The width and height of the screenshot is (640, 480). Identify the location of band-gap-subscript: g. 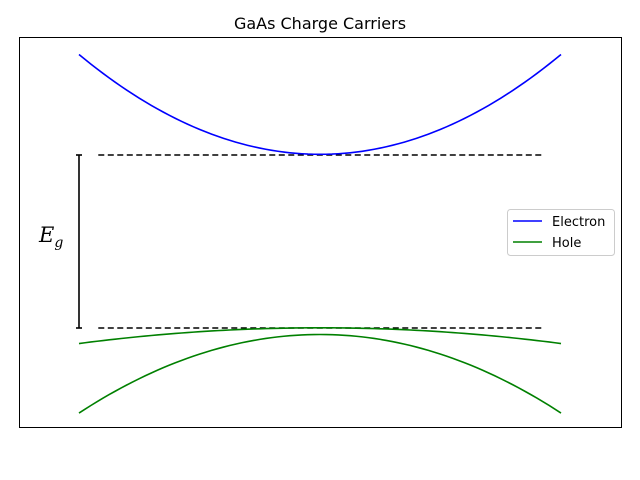
(58, 243).